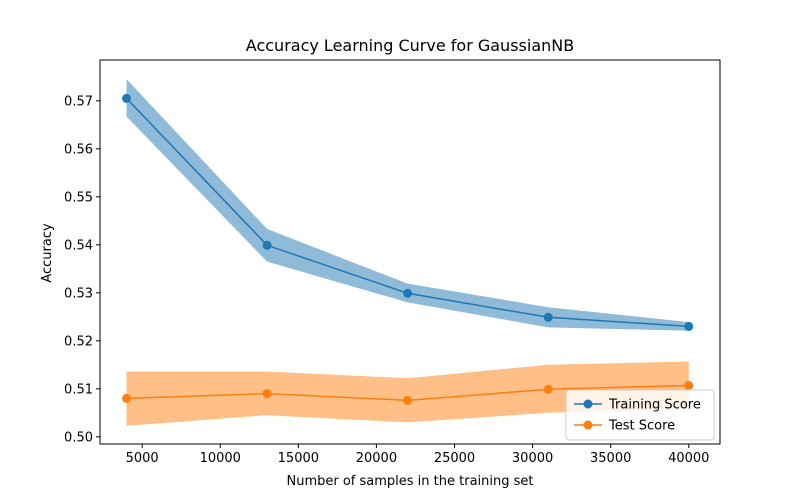  I want to click on x-tick-label: 35000, so click(610, 458).